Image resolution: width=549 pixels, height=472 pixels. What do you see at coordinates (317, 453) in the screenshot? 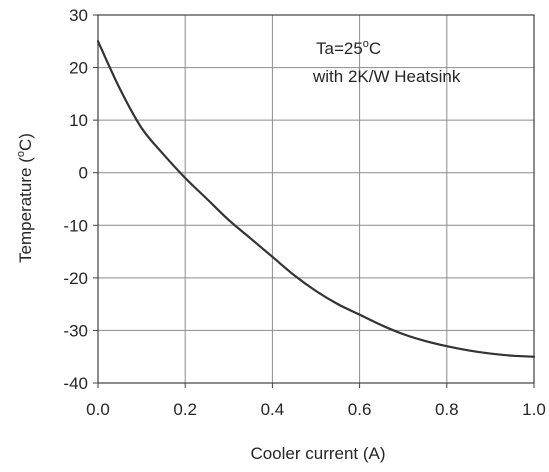
I see `x-axis-title: Cooler current (A)` at bounding box center [317, 453].